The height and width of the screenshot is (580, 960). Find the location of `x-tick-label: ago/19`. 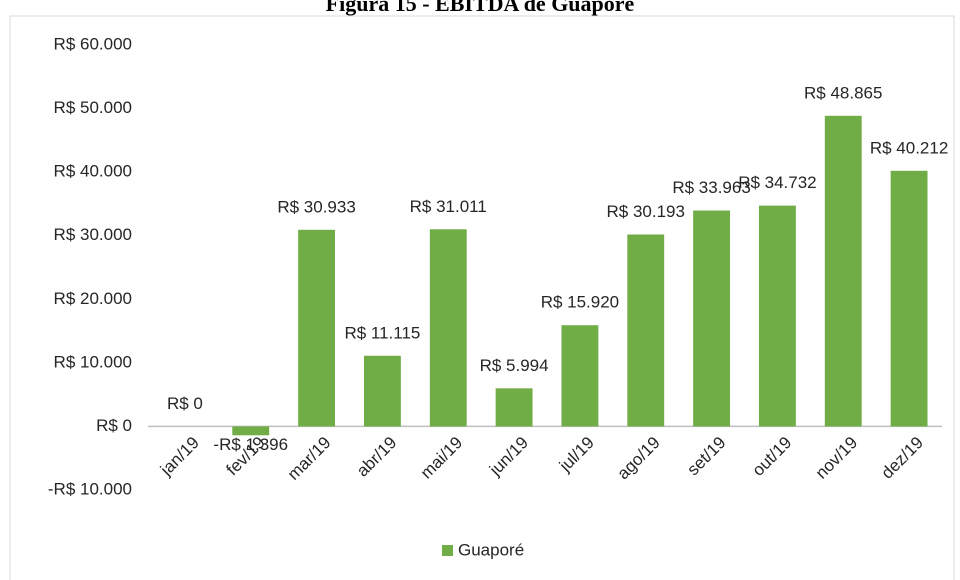

x-tick-label: ago/19 is located at coordinates (639, 458).